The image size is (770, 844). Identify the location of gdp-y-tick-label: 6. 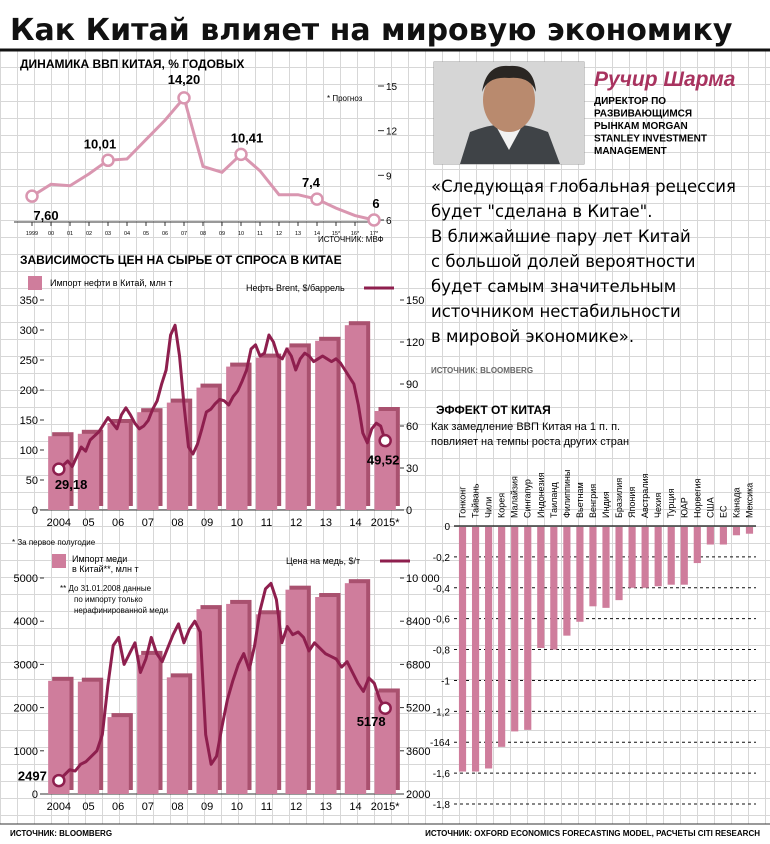
(389, 221).